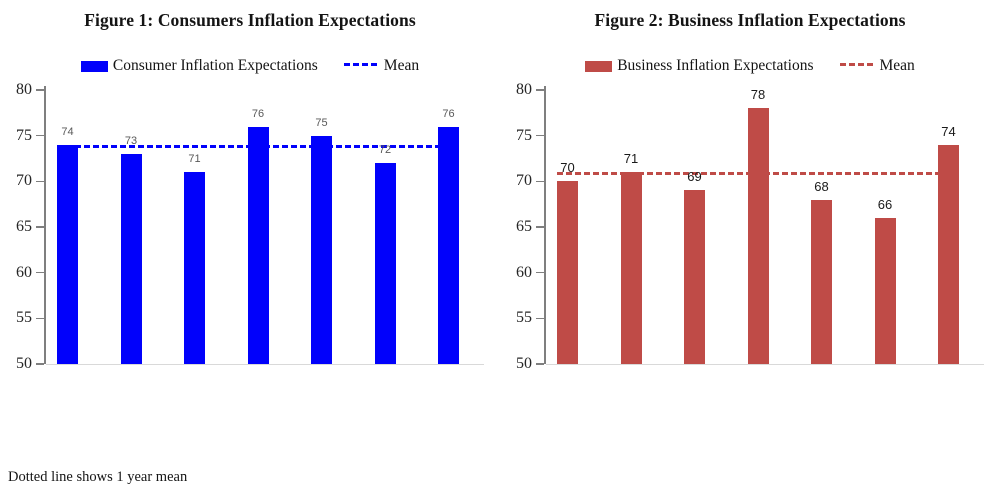 This screenshot has width=1000, height=500. I want to click on business-series-legend-label: Business Inflation Expectations, so click(715, 65).